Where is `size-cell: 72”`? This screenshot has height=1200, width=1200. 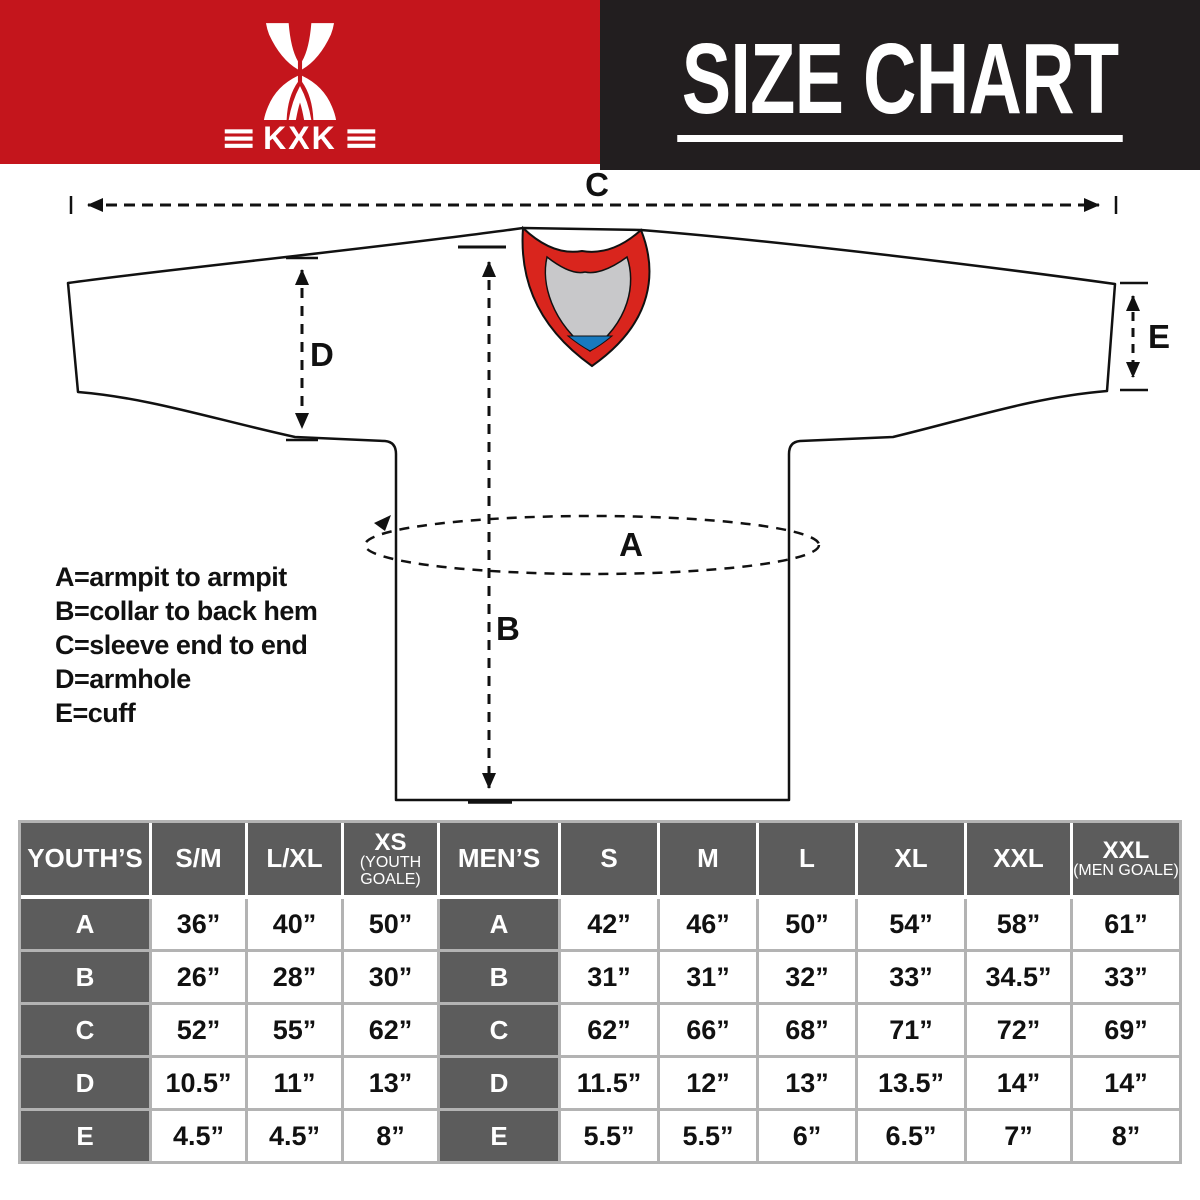
size-cell: 72” is located at coordinates (1018, 1030).